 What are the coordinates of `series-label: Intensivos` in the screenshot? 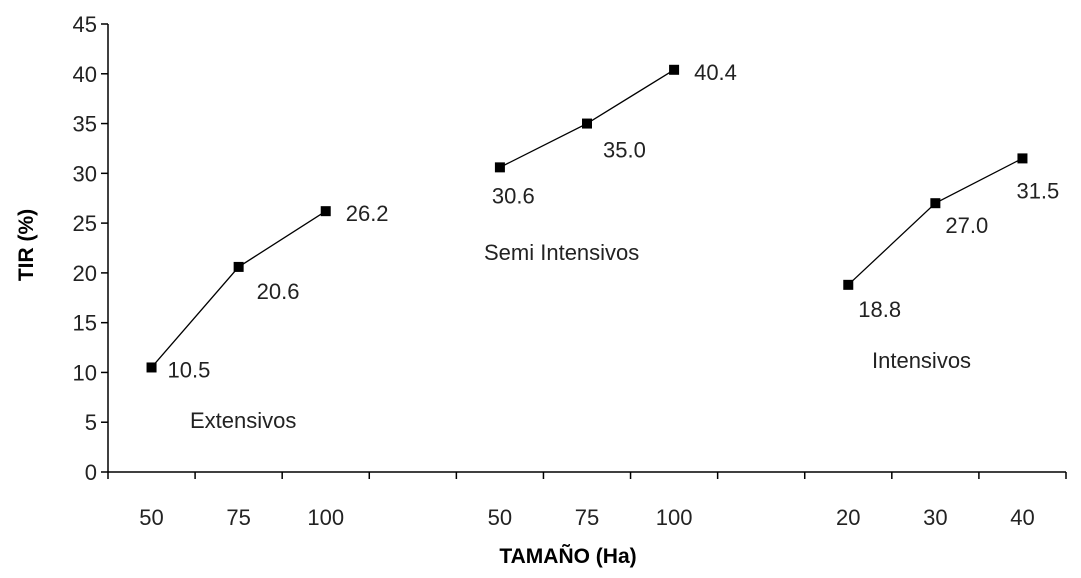 It's located at (921, 360).